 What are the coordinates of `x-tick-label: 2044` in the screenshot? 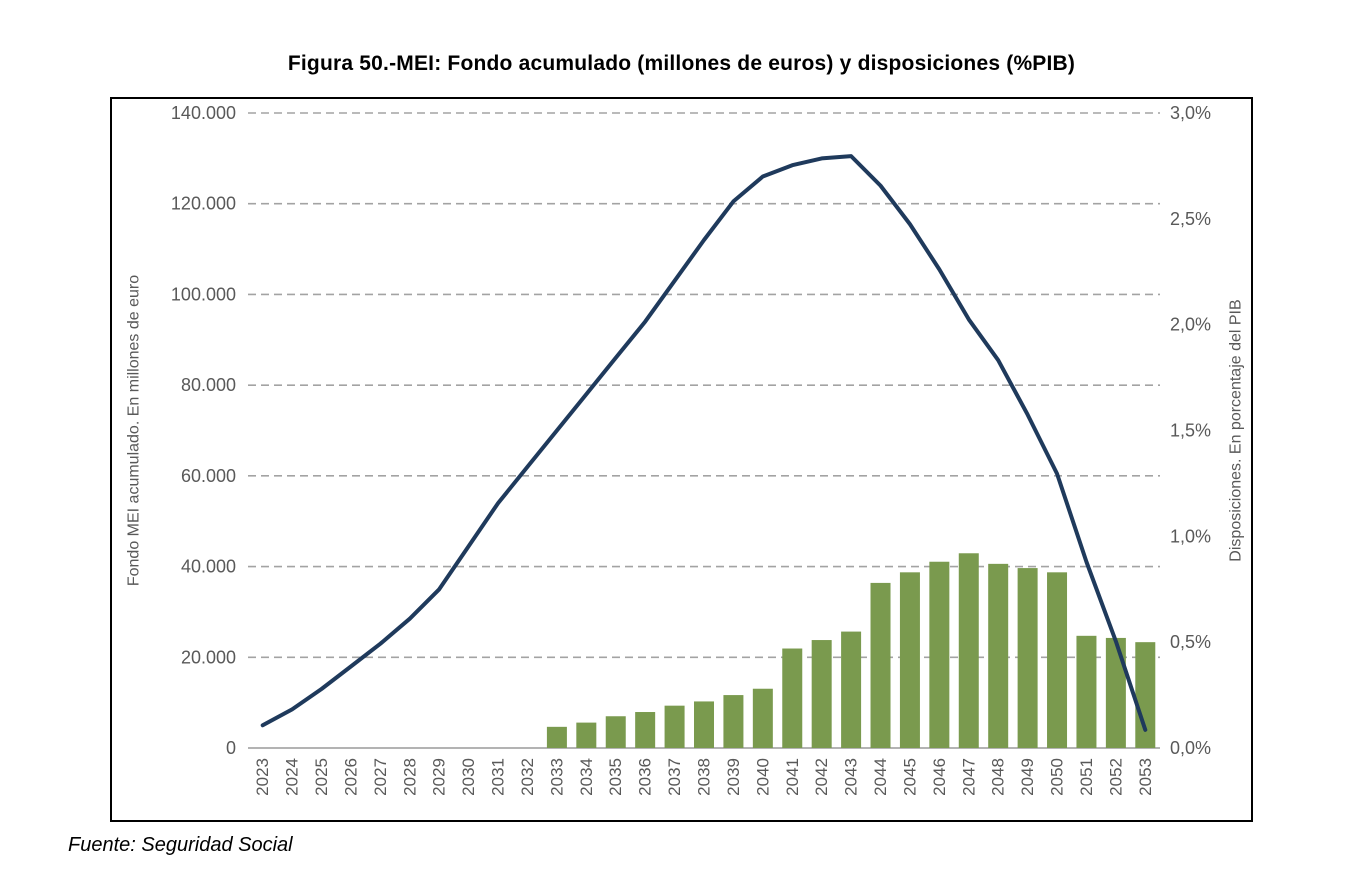 It's located at (880, 777).